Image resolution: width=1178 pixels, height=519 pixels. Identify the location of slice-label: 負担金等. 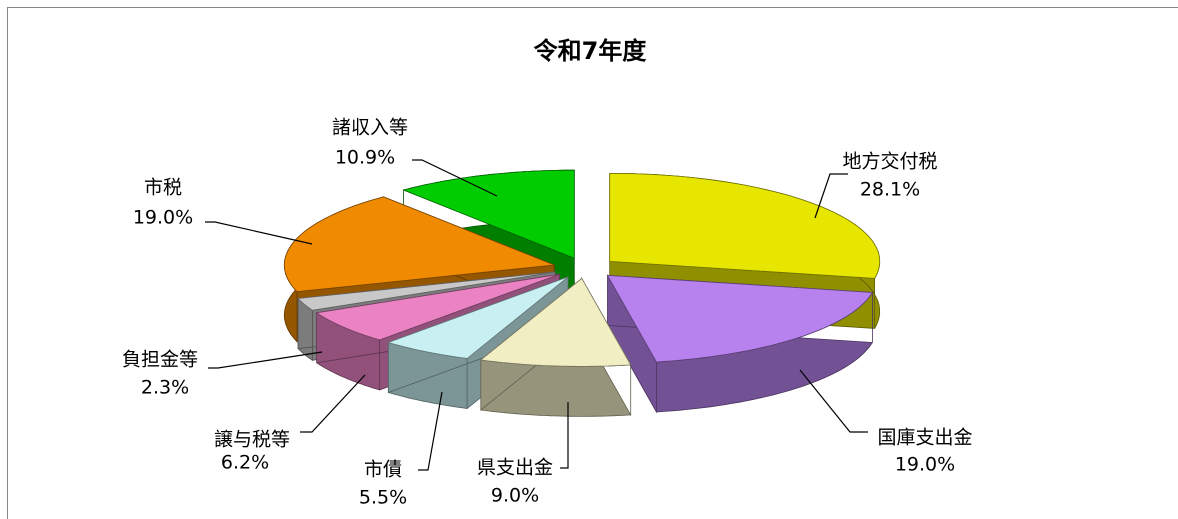
(160, 360).